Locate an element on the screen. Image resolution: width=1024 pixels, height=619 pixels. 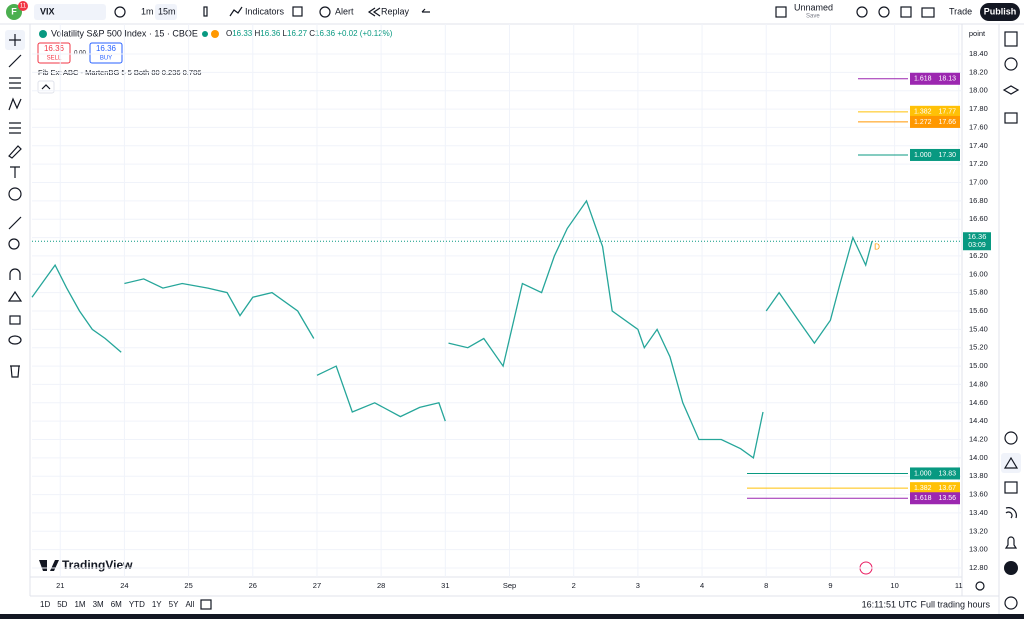
sell-price: 16.36 is located at coordinates (54, 48).